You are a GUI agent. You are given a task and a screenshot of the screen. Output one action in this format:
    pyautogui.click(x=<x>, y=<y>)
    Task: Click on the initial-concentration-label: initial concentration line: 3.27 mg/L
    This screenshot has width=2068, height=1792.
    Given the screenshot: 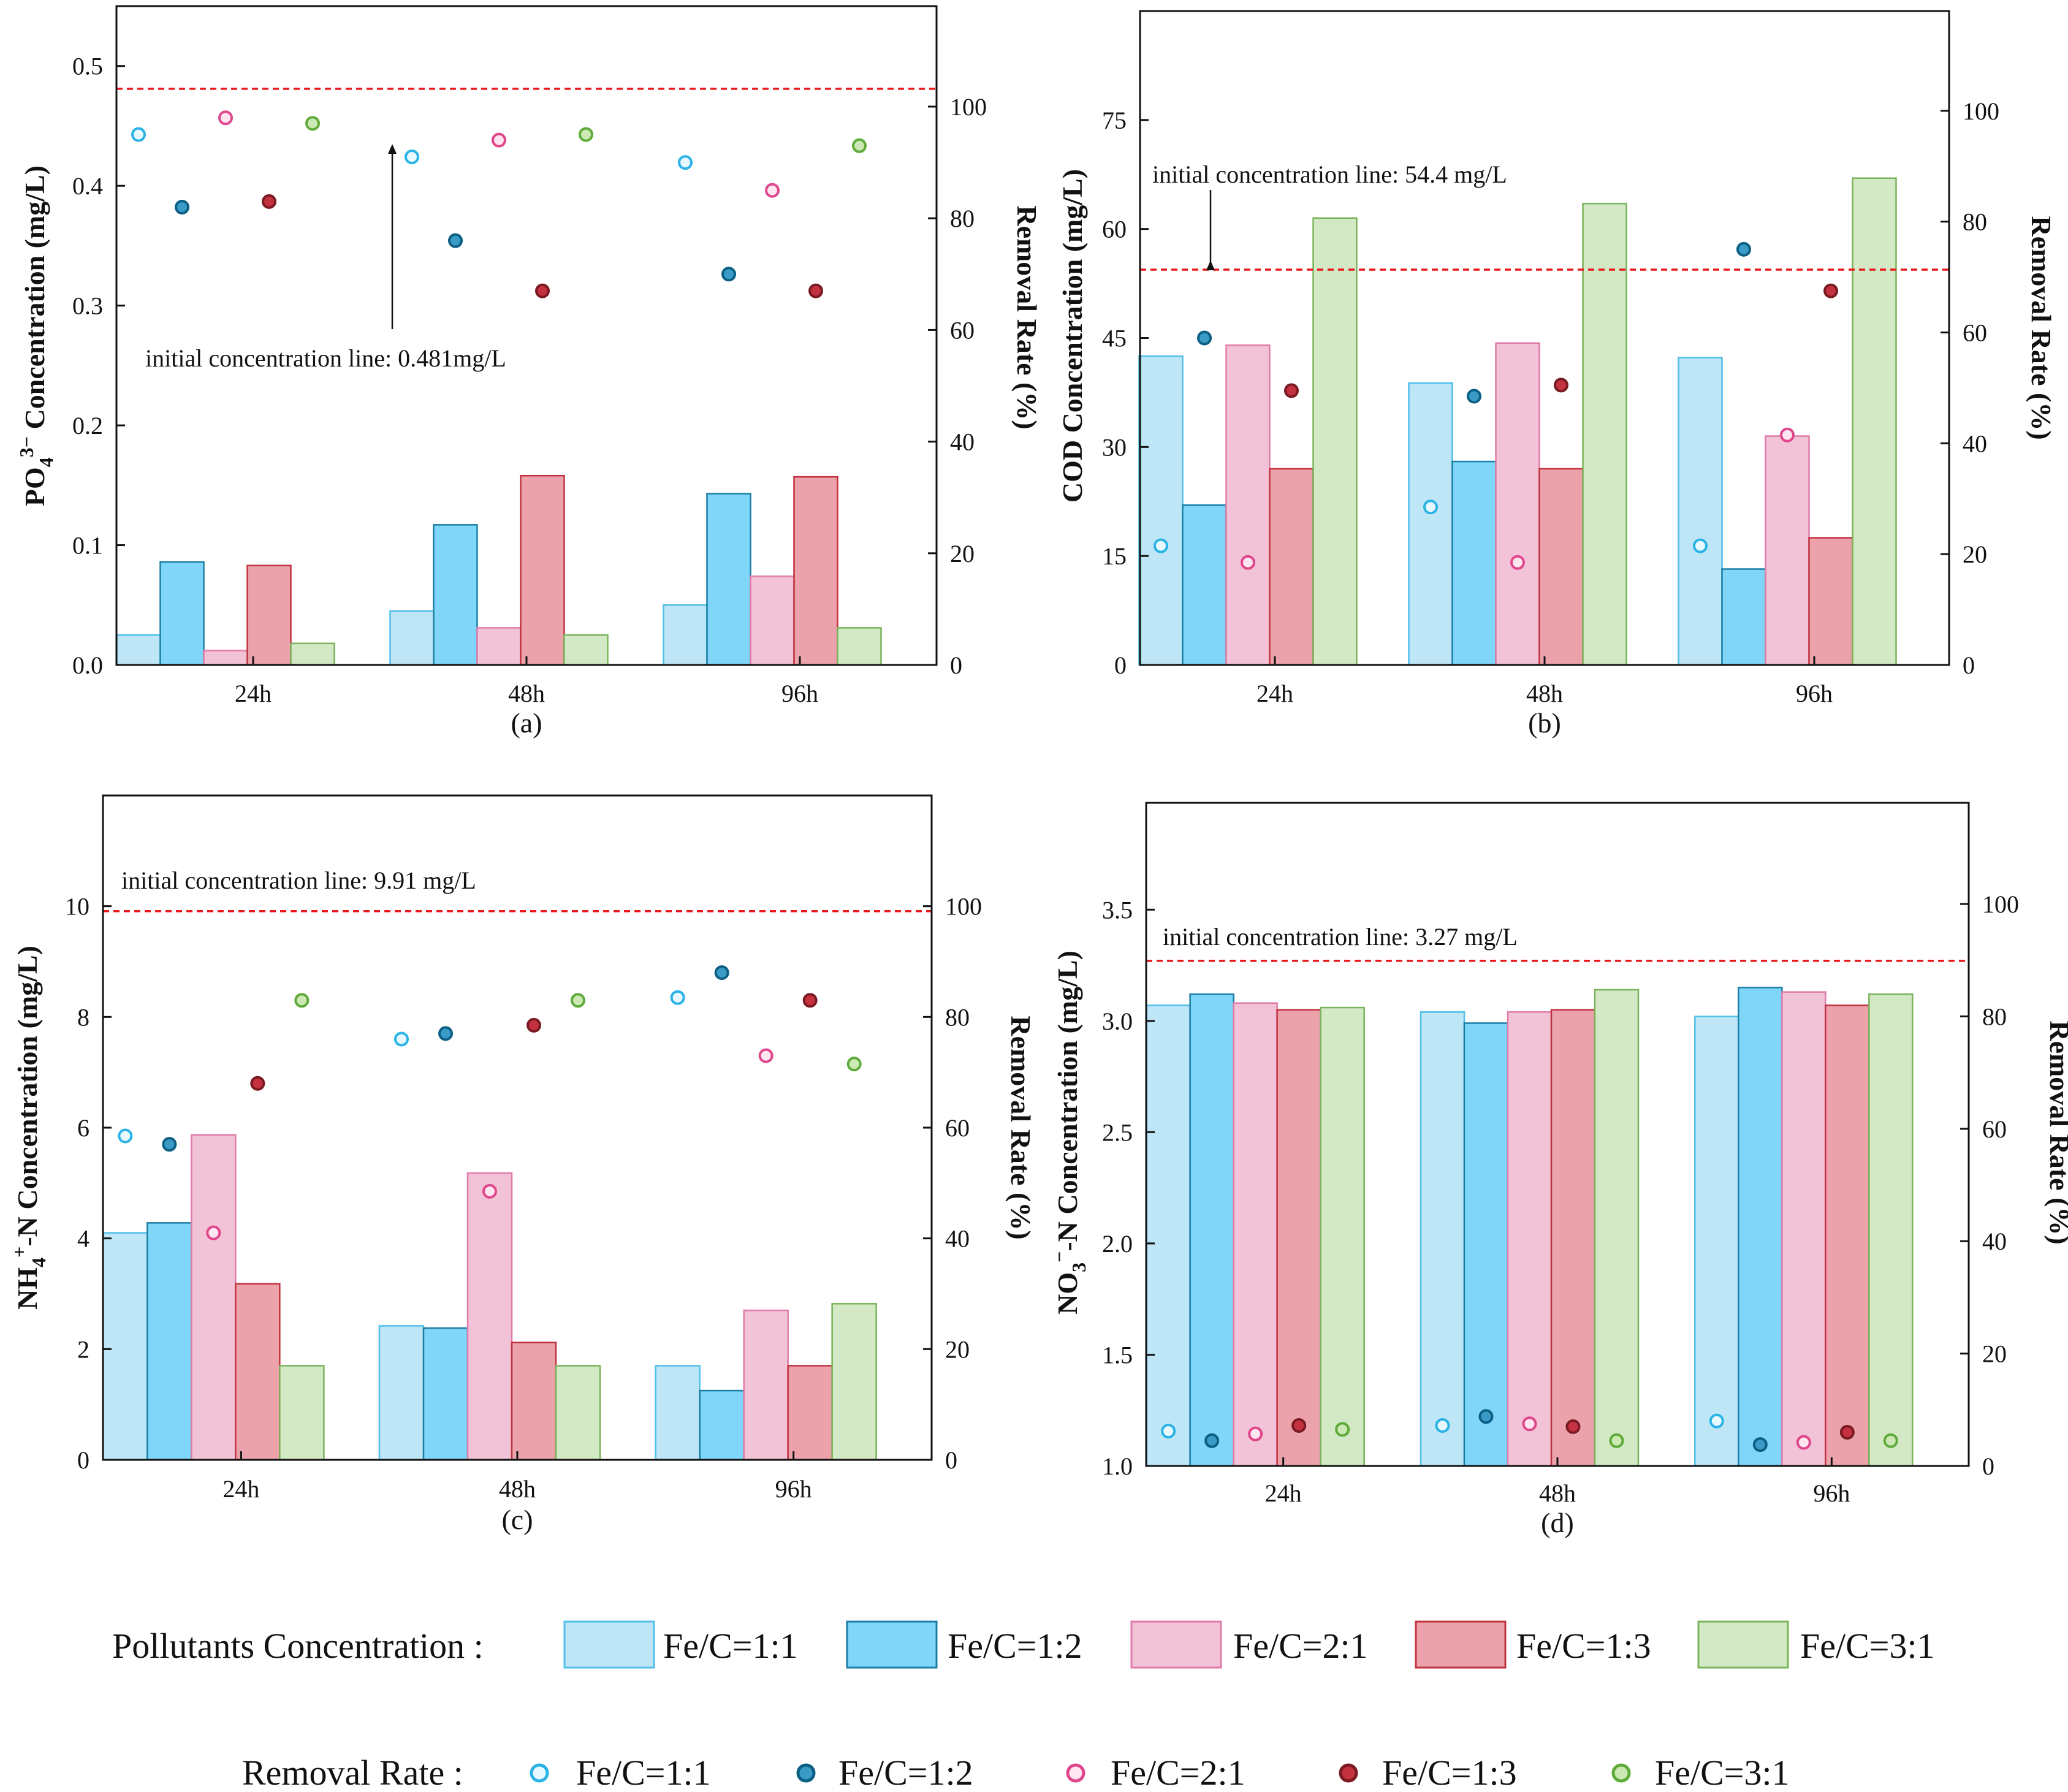 What is the action you would take?
    pyautogui.click(x=1341, y=937)
    